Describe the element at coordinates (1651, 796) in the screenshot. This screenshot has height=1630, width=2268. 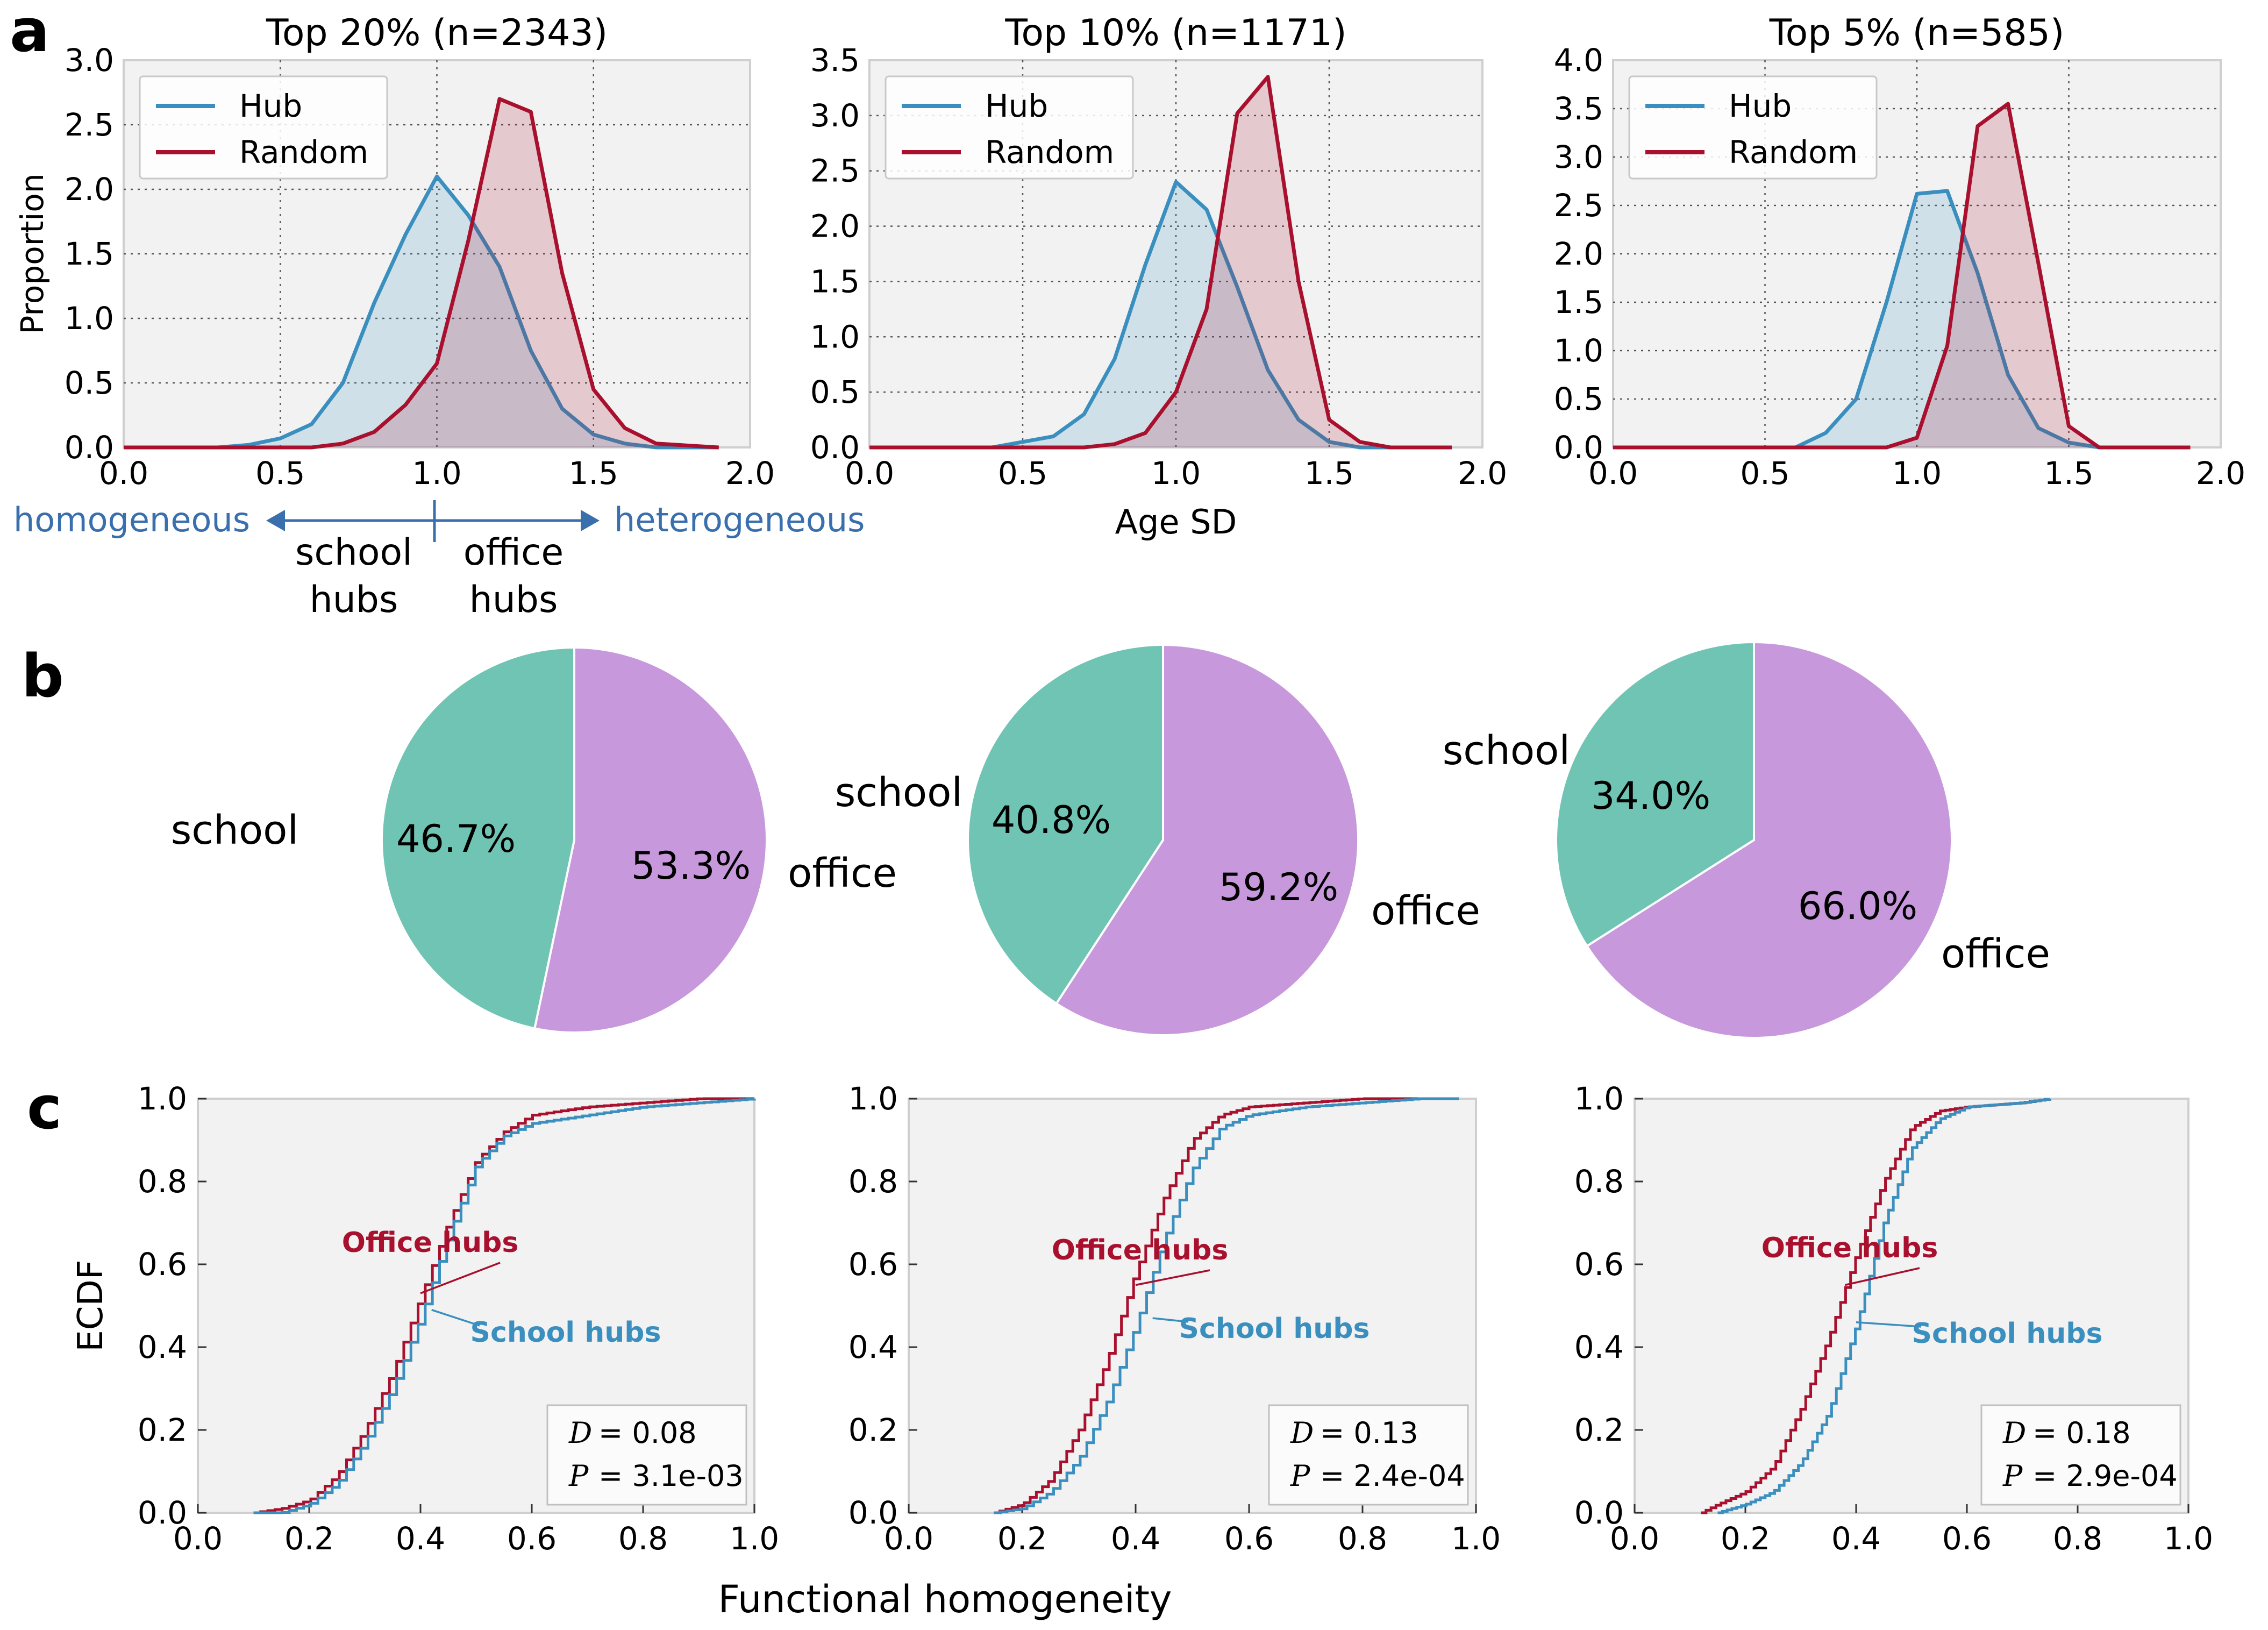
I see `pie-value-school: 34.0%` at that location.